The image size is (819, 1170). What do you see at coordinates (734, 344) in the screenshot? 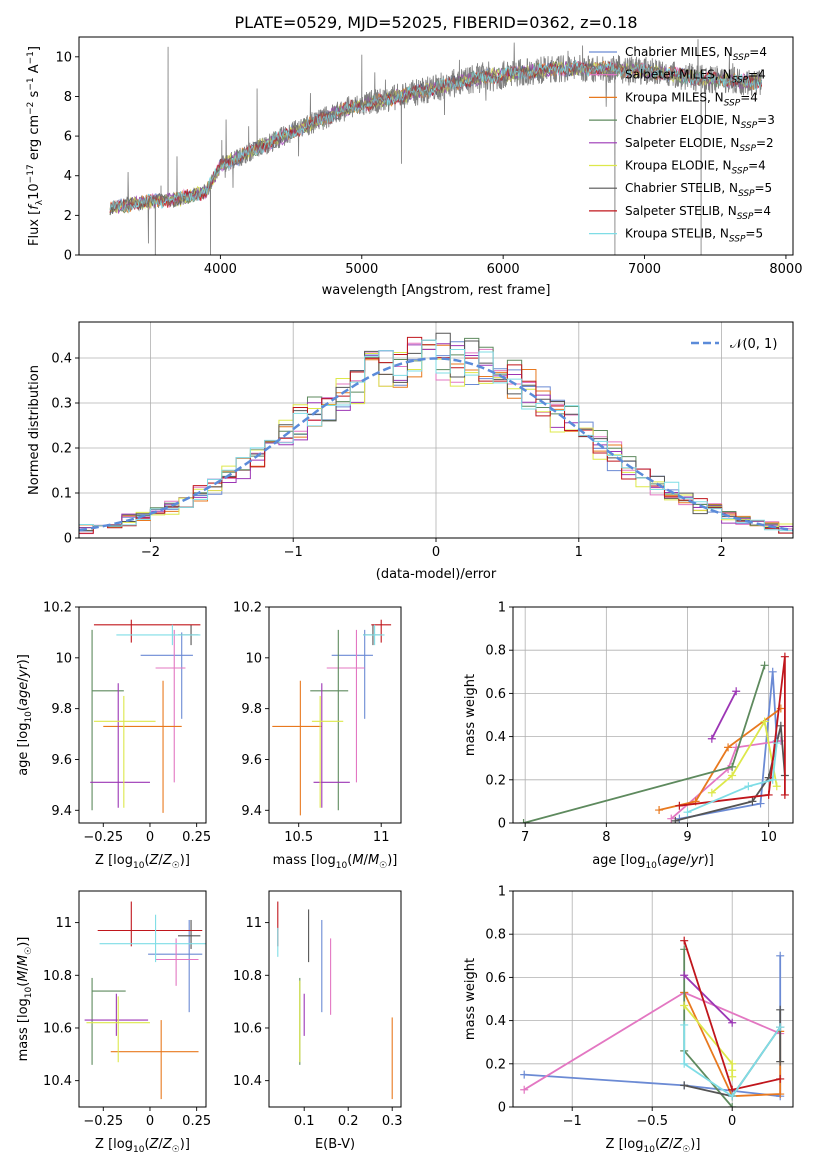
I see `legend: 𝒩(0, 1)` at bounding box center [734, 344].